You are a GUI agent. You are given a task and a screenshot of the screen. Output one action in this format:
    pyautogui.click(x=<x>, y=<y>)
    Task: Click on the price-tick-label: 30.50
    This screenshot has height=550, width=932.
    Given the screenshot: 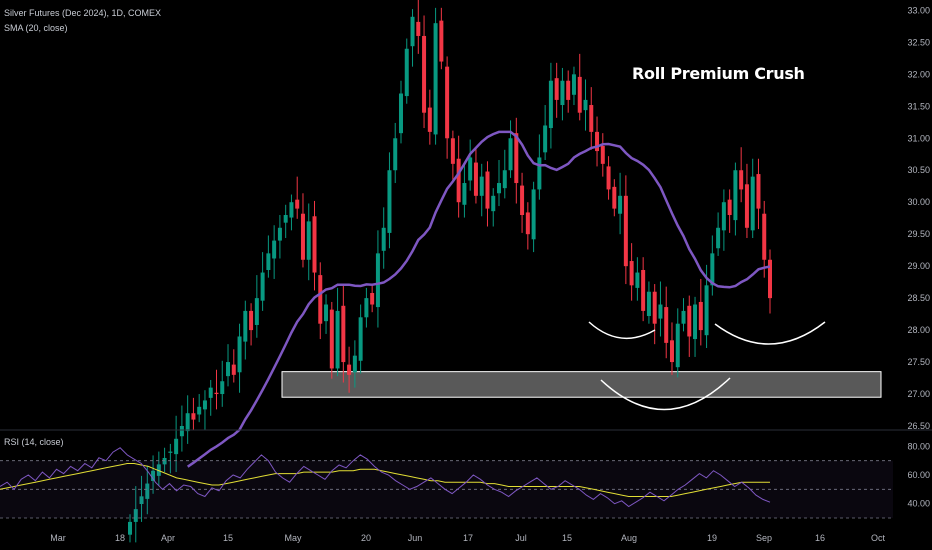 What is the action you would take?
    pyautogui.click(x=918, y=170)
    